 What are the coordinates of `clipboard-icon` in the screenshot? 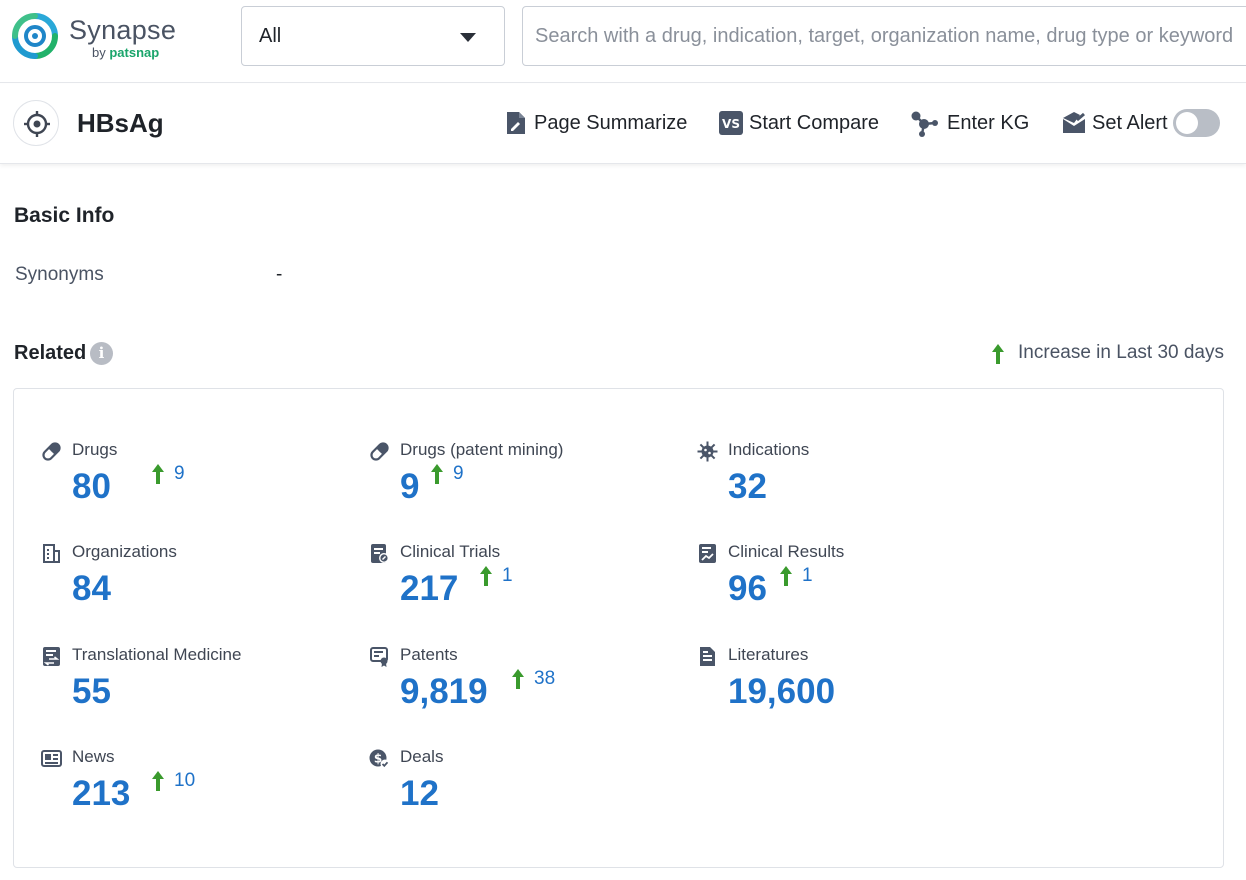 It's located at (379, 553).